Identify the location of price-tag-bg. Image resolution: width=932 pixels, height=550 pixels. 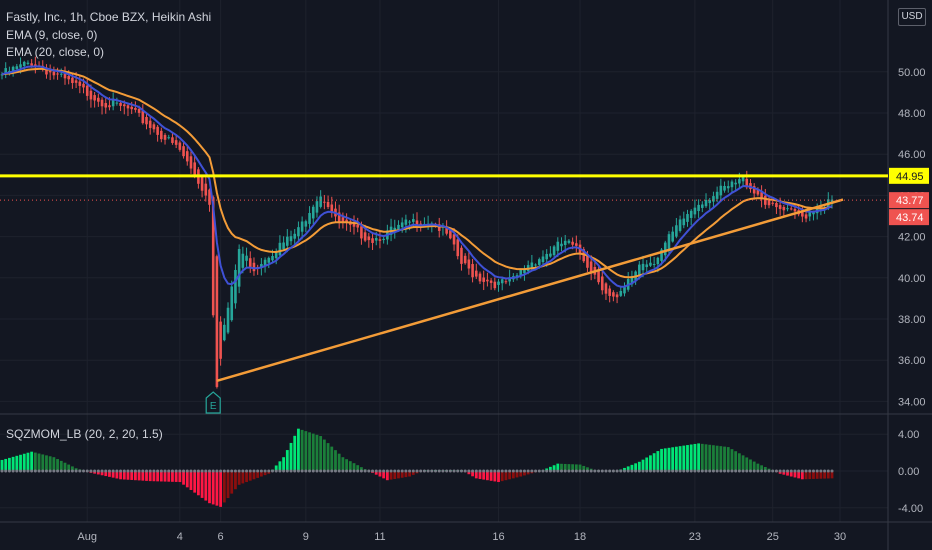
(909, 217).